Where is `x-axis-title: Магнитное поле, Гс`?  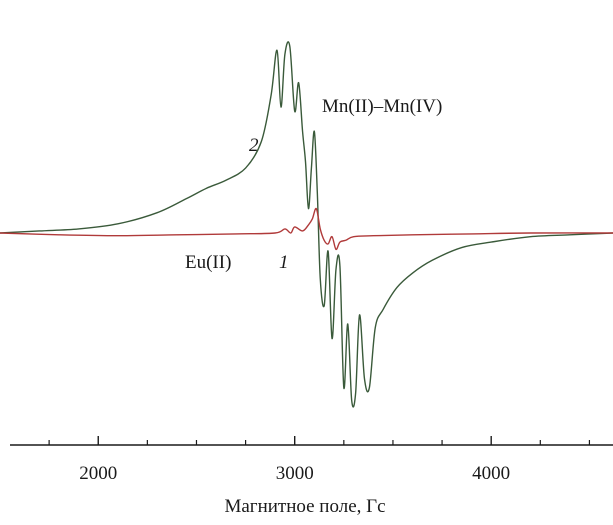 x-axis-title: Магнитное поле, Гс is located at coordinates (304, 506).